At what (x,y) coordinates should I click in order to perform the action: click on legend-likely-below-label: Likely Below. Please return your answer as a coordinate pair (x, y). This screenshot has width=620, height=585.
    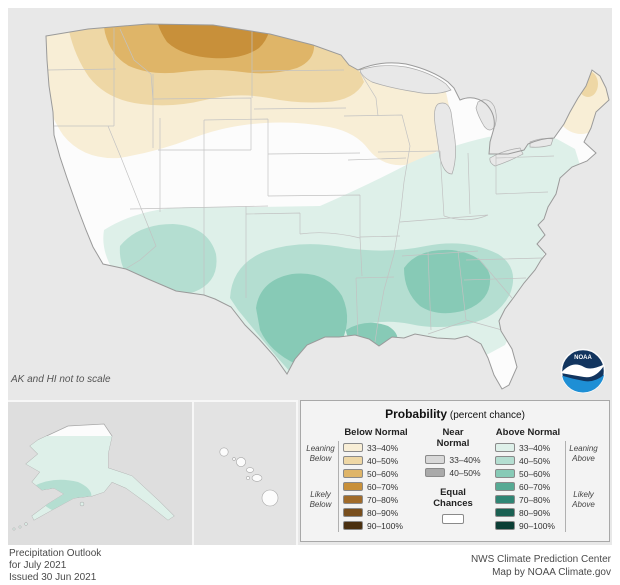
    Looking at the image, I should click on (322, 499).